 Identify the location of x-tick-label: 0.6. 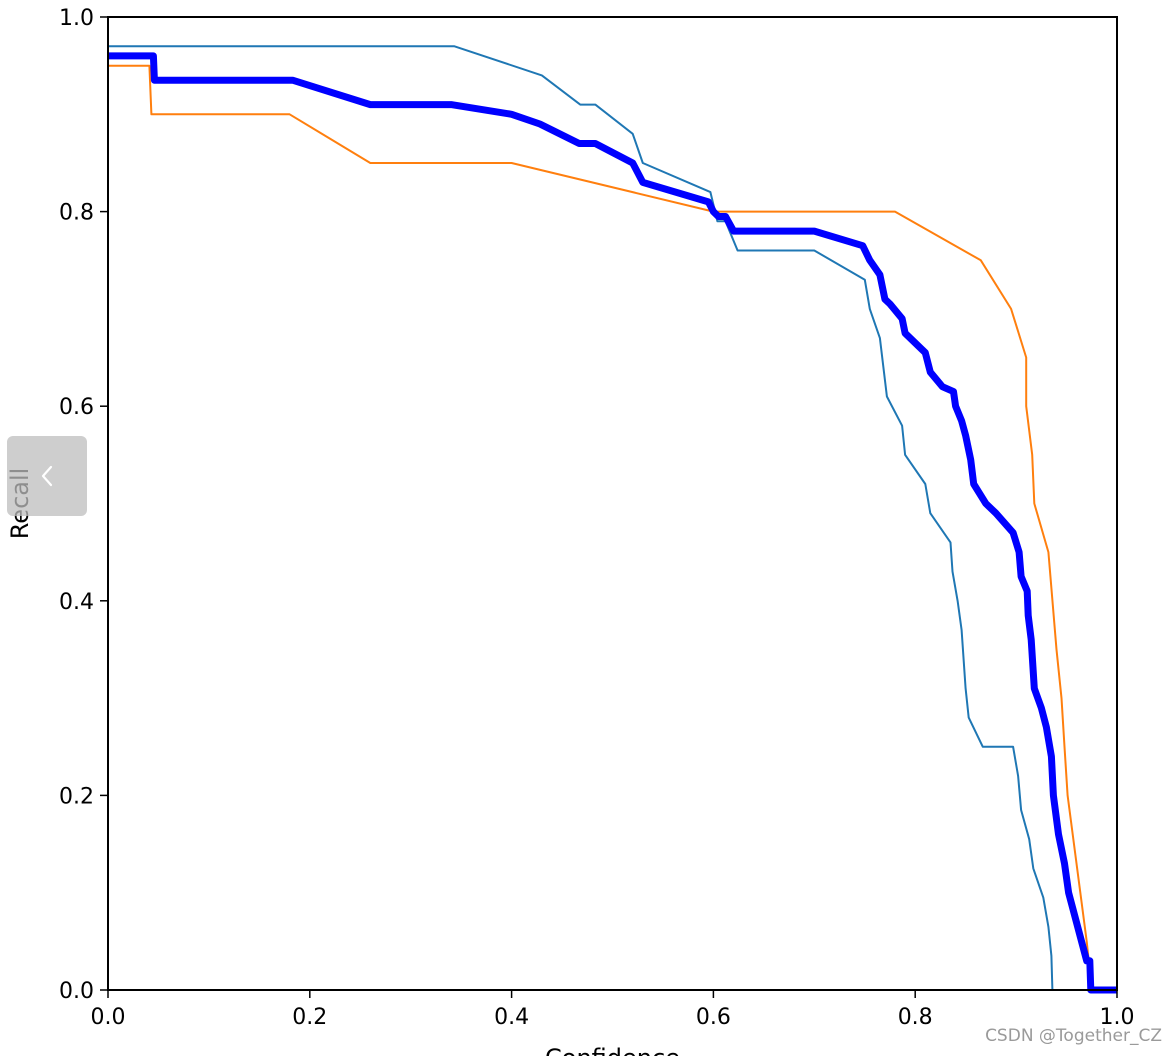
(713, 1017).